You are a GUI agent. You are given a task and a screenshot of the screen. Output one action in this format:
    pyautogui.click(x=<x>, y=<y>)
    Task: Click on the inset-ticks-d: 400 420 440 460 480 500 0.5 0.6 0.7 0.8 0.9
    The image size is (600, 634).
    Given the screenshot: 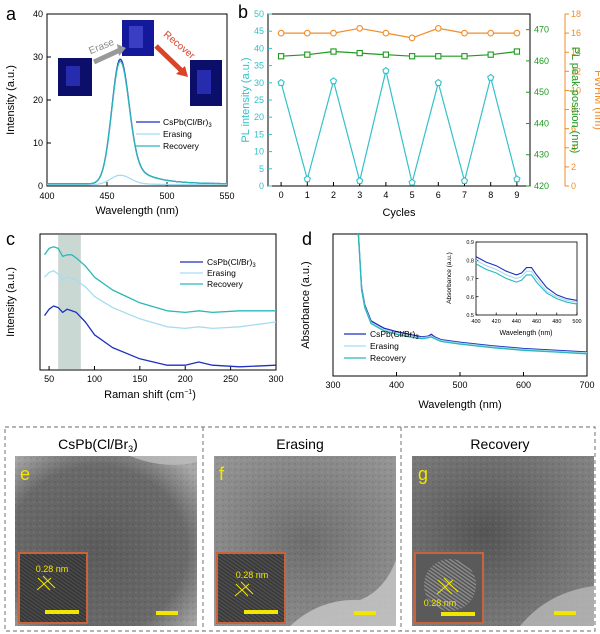 What is the action you would take?
    pyautogui.click(x=523, y=282)
    